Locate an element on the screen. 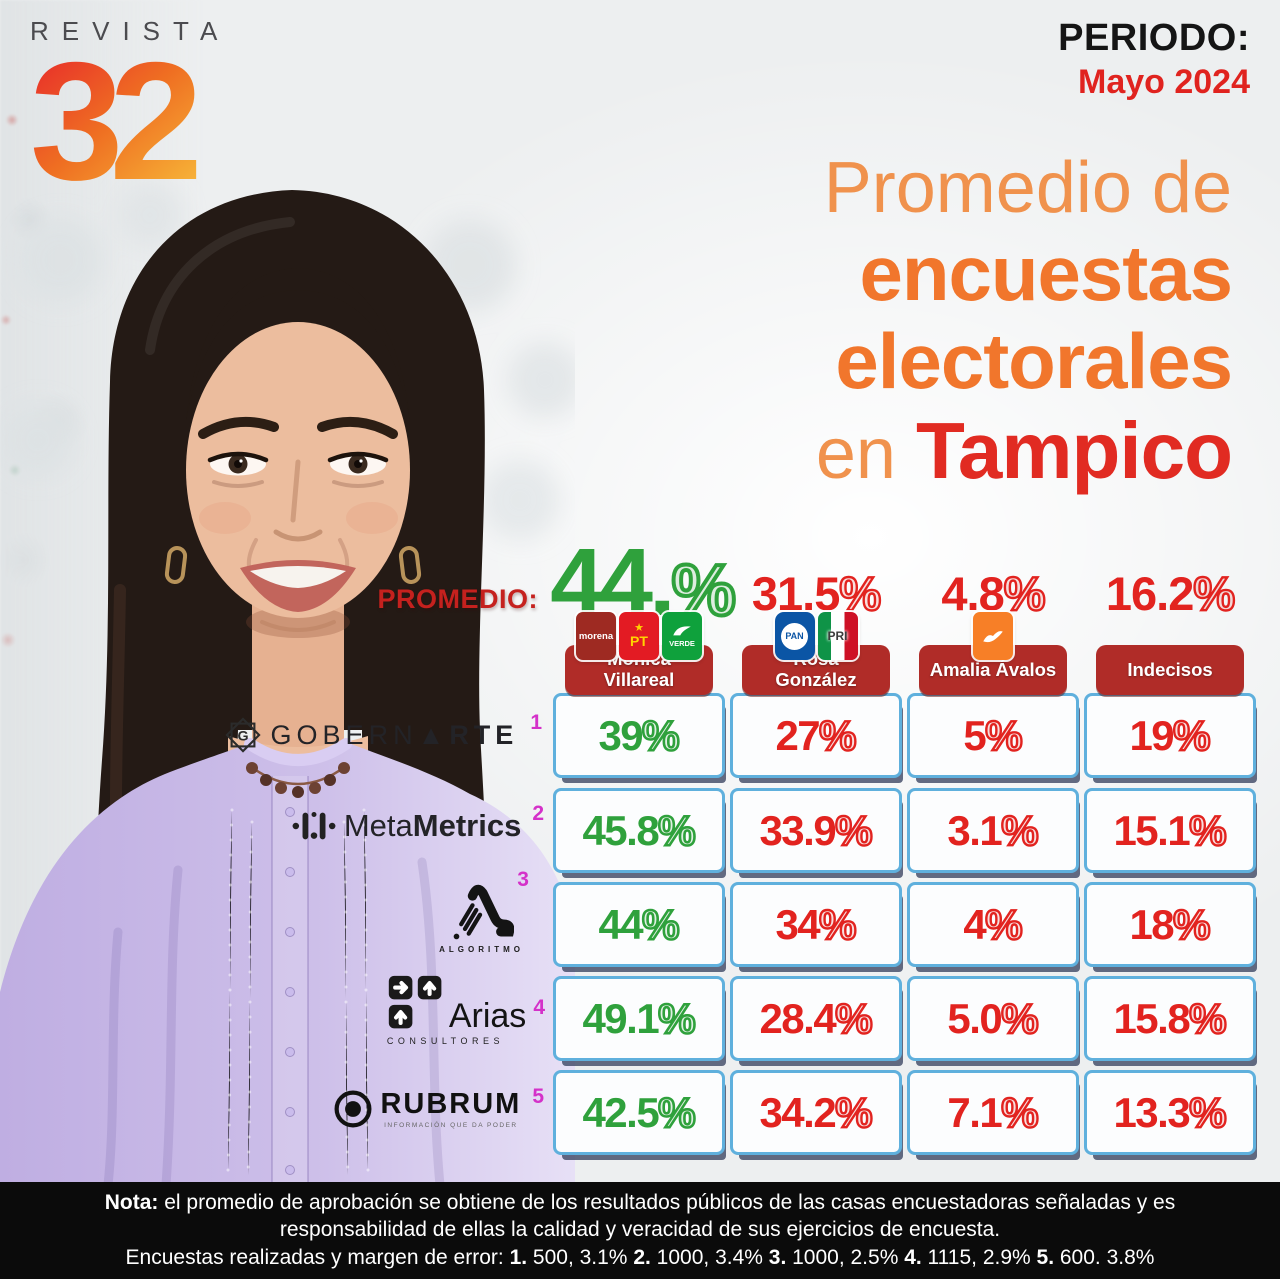 The image size is (1280, 1279). footnote-ref-4: 4 is located at coordinates (539, 1007).